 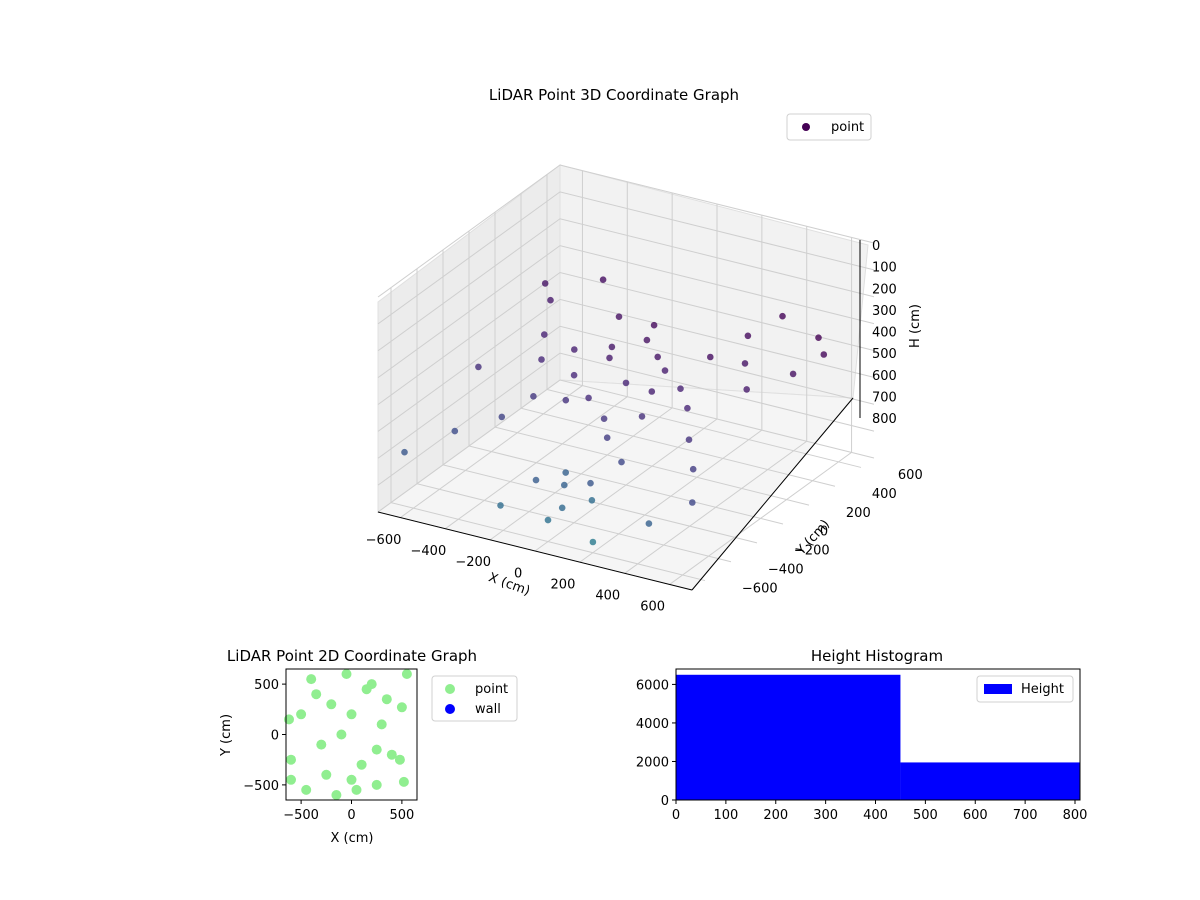 I want to click on chart-2d-xlabel: X (cm), so click(x=352, y=838).